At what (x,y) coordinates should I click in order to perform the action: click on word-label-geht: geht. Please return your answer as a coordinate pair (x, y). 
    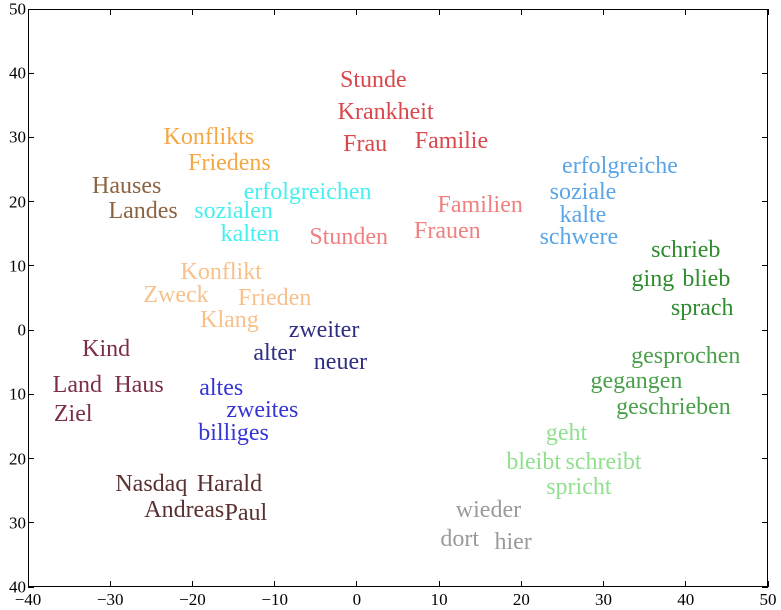
    Looking at the image, I should click on (566, 432).